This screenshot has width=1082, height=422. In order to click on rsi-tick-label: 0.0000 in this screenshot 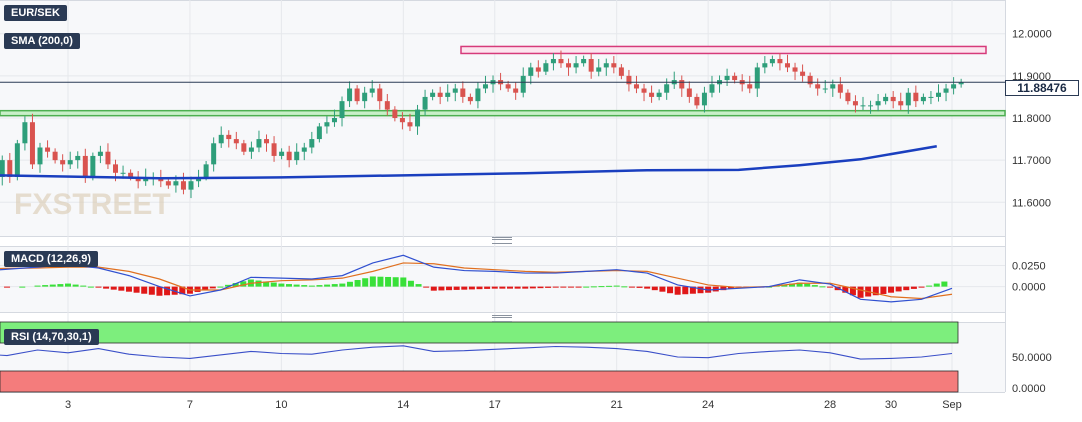, I will do `click(1029, 389)`.